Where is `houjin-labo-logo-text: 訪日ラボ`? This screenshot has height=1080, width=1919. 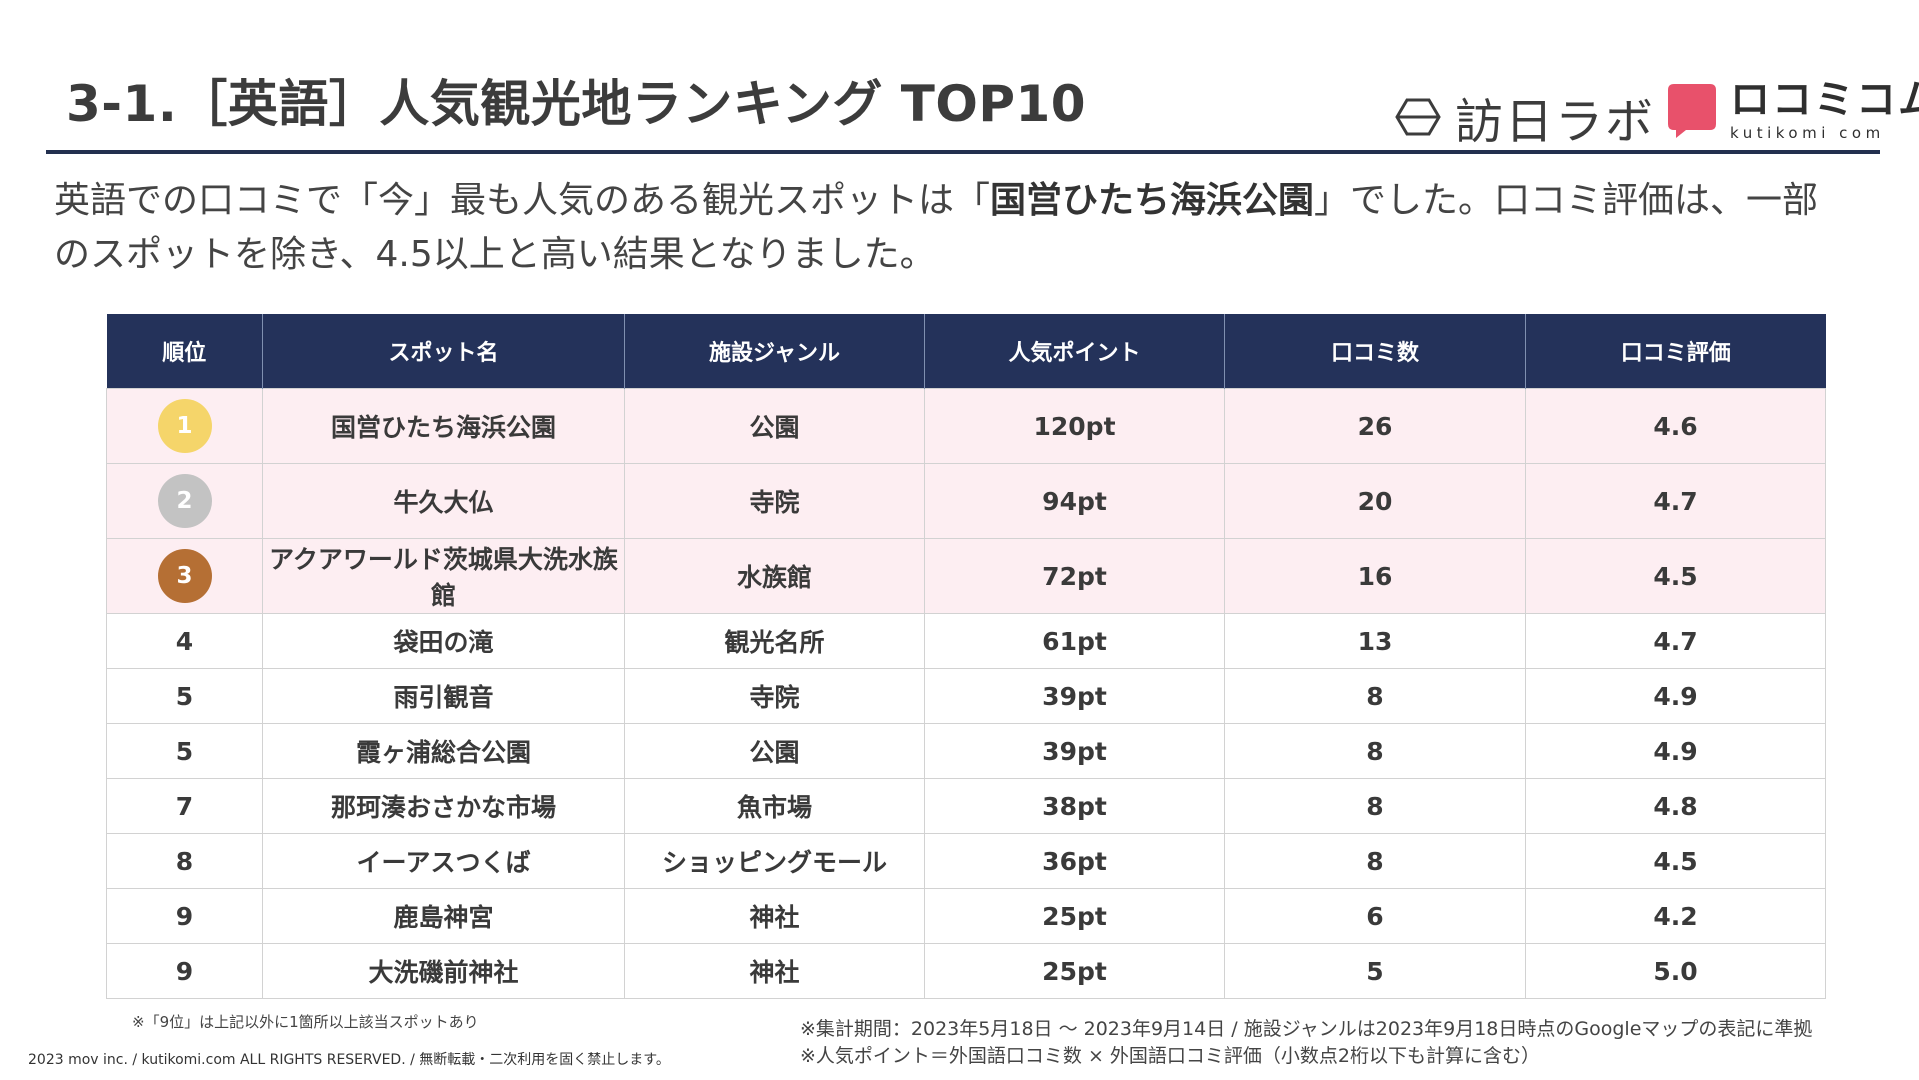 houjin-labo-logo-text: 訪日ラボ is located at coordinates (1555, 122).